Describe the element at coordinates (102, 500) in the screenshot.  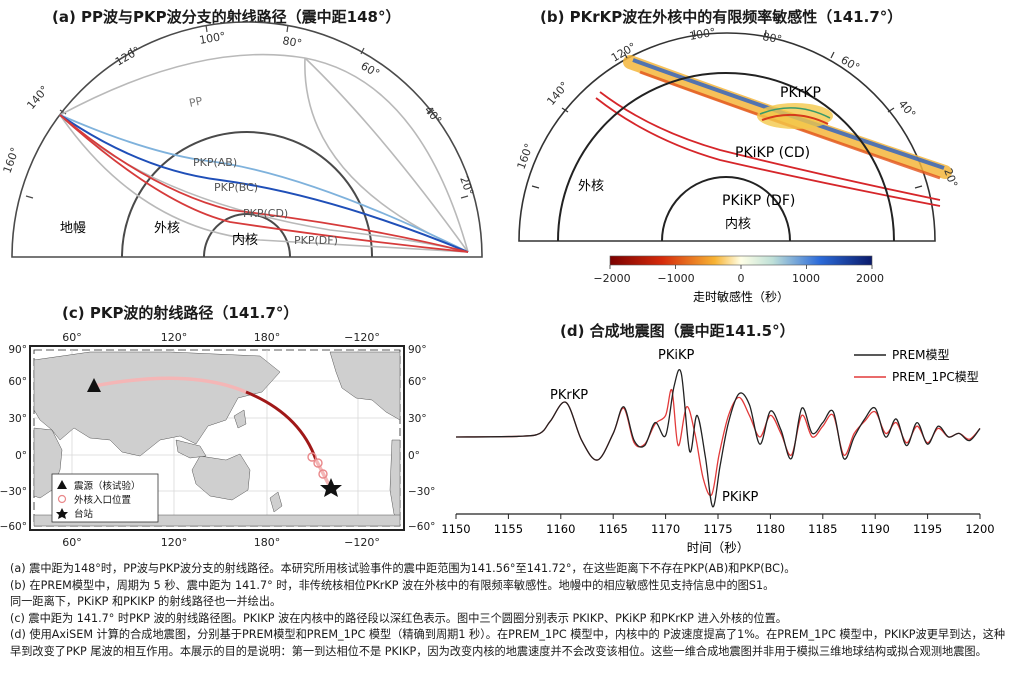
I see `legend-entry-label: 外核入口位置` at that location.